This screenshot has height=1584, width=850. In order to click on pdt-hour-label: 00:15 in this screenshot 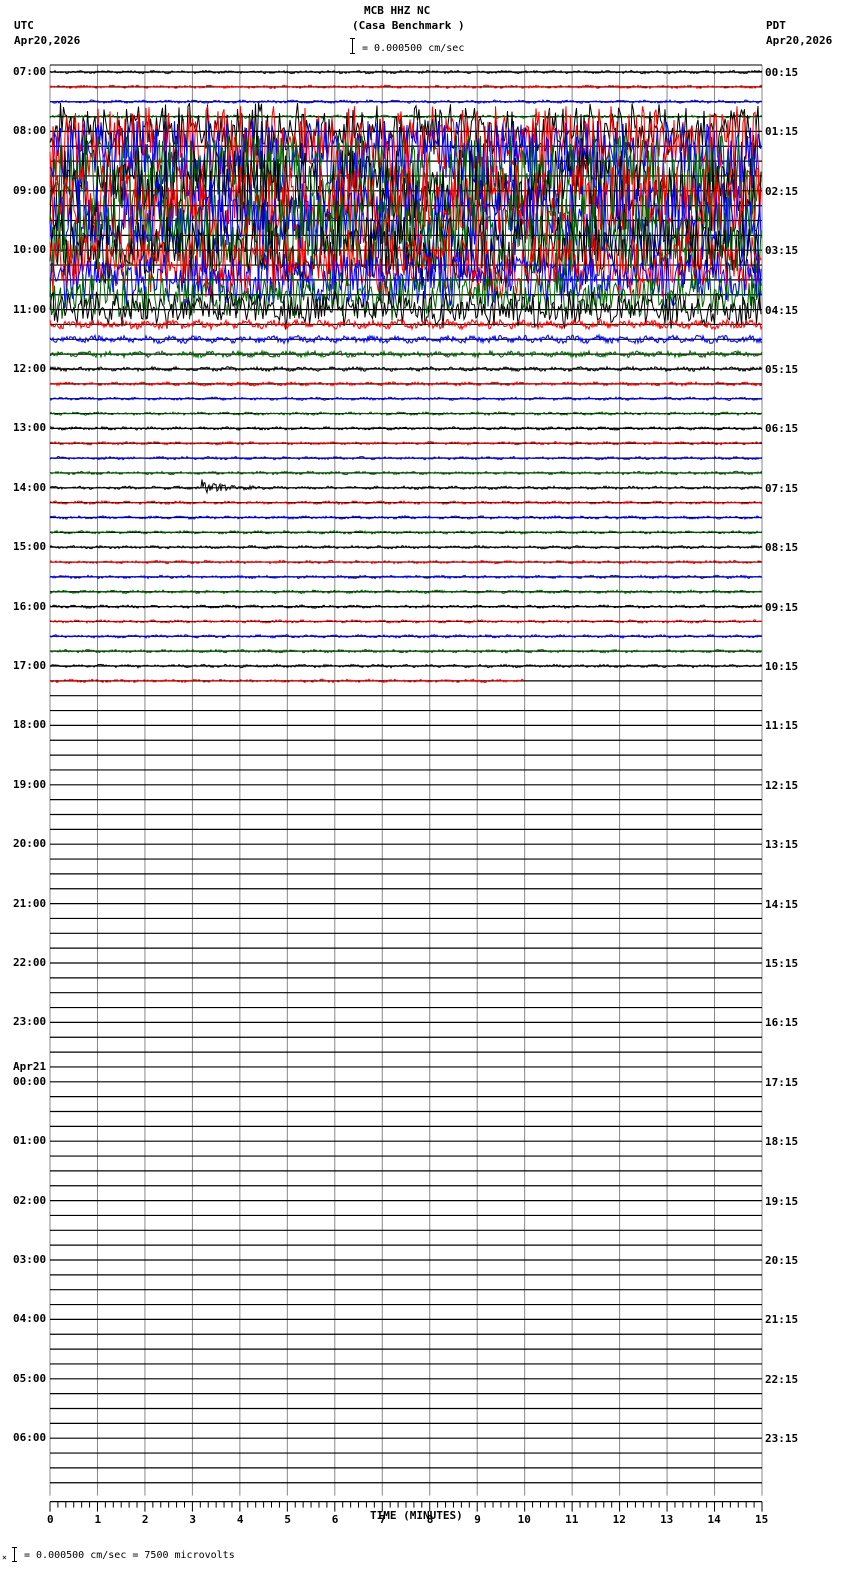, I will do `click(782, 72)`.